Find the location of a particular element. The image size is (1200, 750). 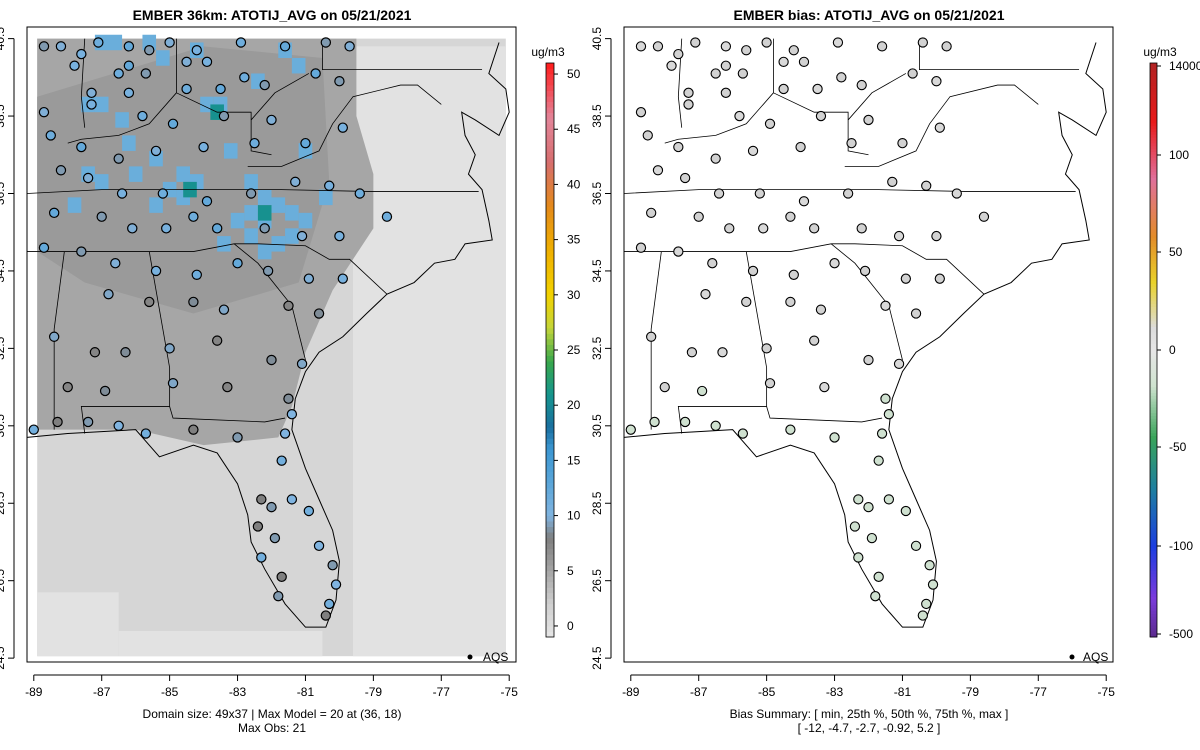

right-colorbar is located at coordinates (1153, 350).